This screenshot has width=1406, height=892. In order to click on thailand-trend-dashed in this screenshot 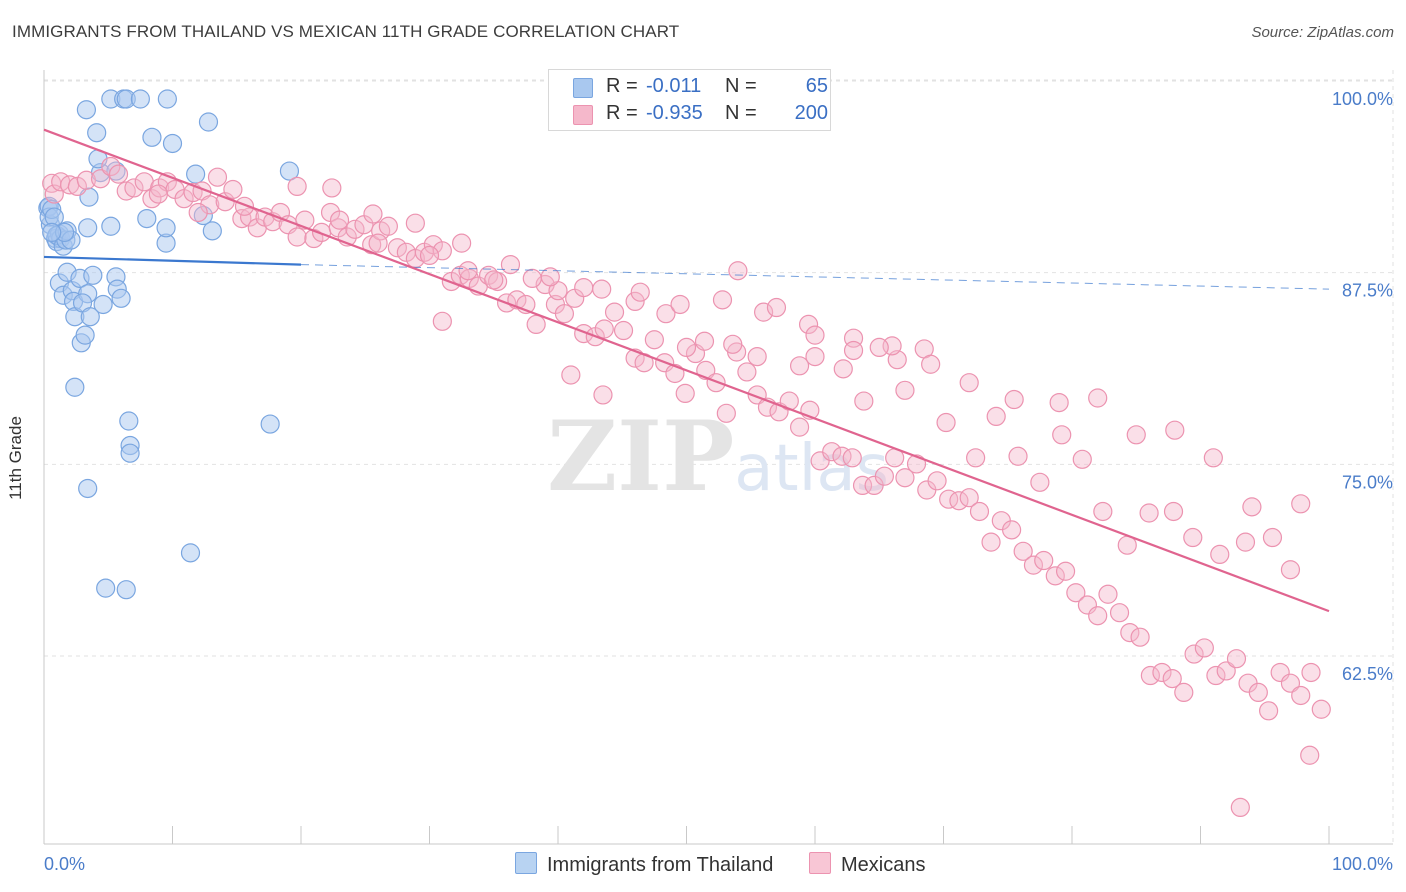, I will do `click(815, 277)`.